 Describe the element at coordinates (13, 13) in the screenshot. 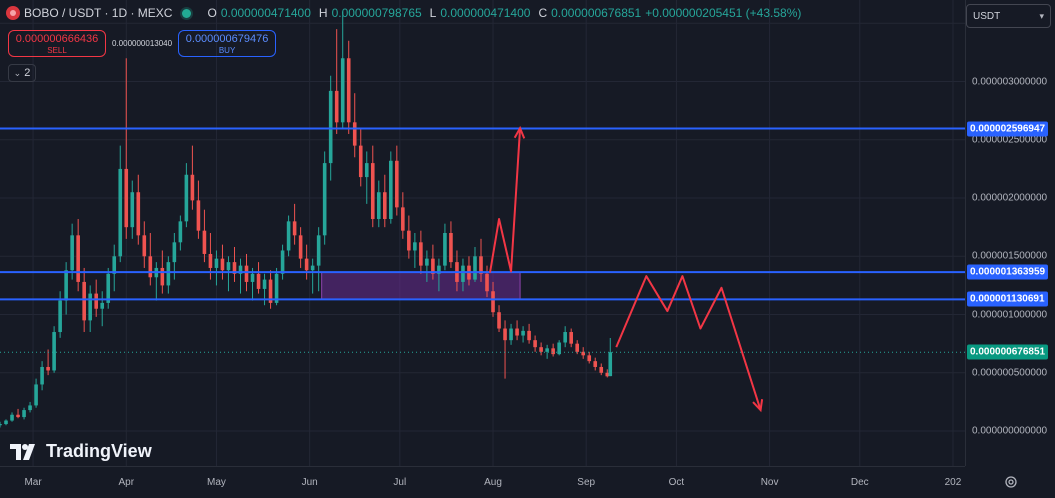

I see `coin-icon` at that location.